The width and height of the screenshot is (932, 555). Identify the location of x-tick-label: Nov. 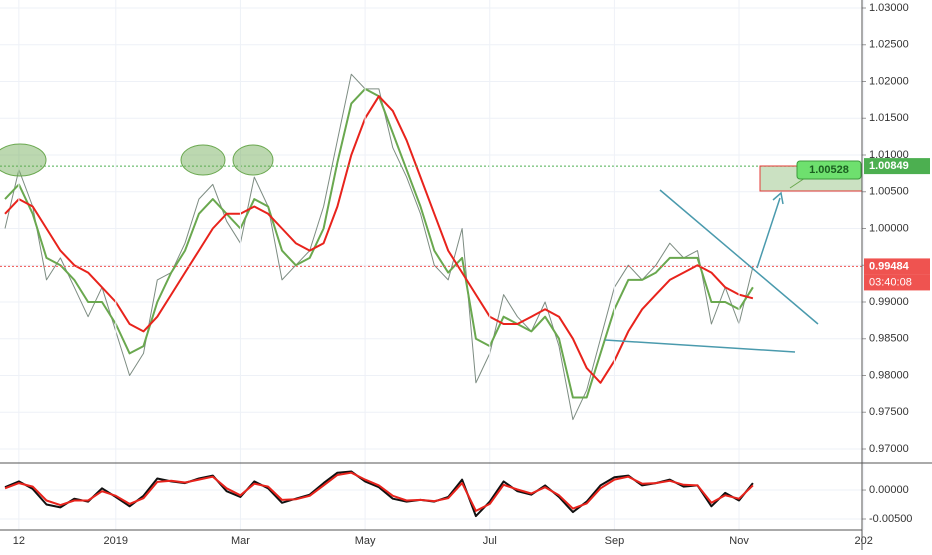
(739, 541).